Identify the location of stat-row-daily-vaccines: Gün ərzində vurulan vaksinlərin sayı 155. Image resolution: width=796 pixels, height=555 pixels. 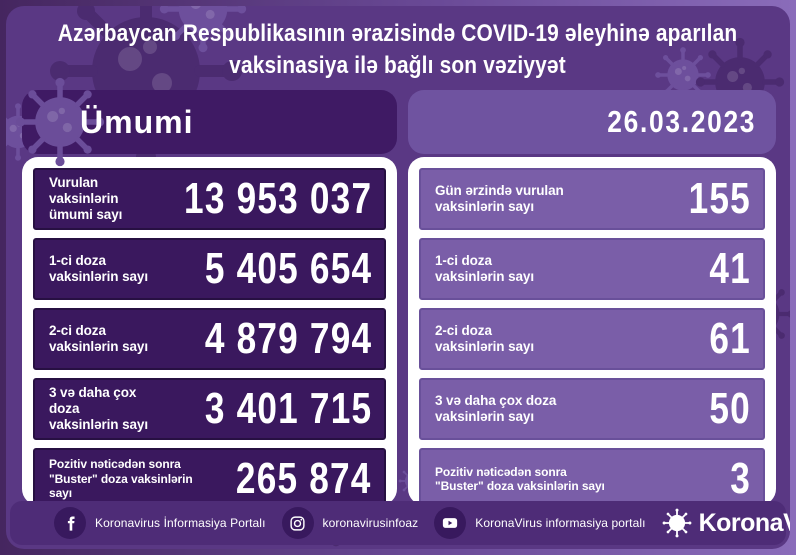
(592, 199).